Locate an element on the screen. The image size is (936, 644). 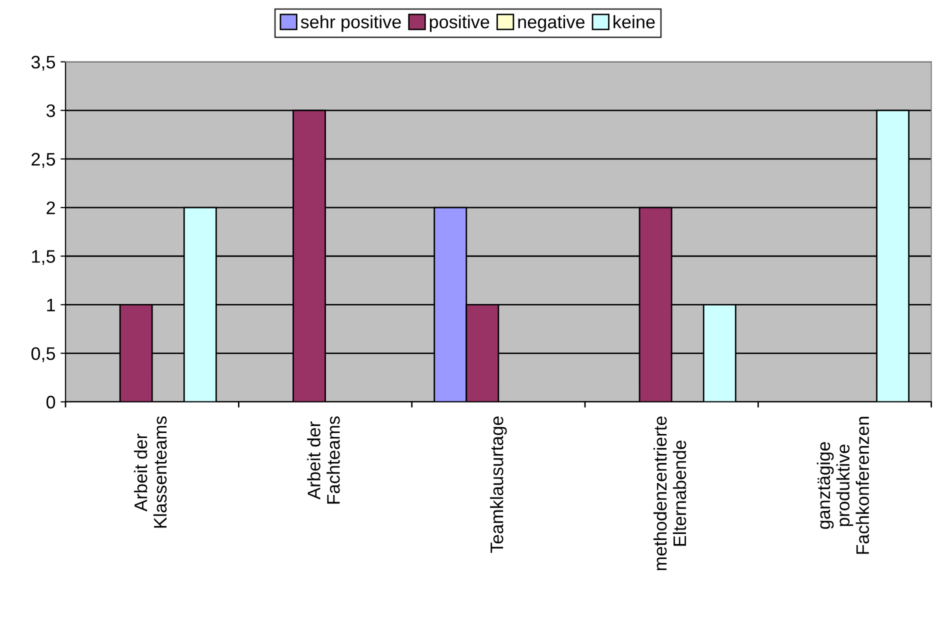
y-tick-label: 1,5 is located at coordinates (44, 257).